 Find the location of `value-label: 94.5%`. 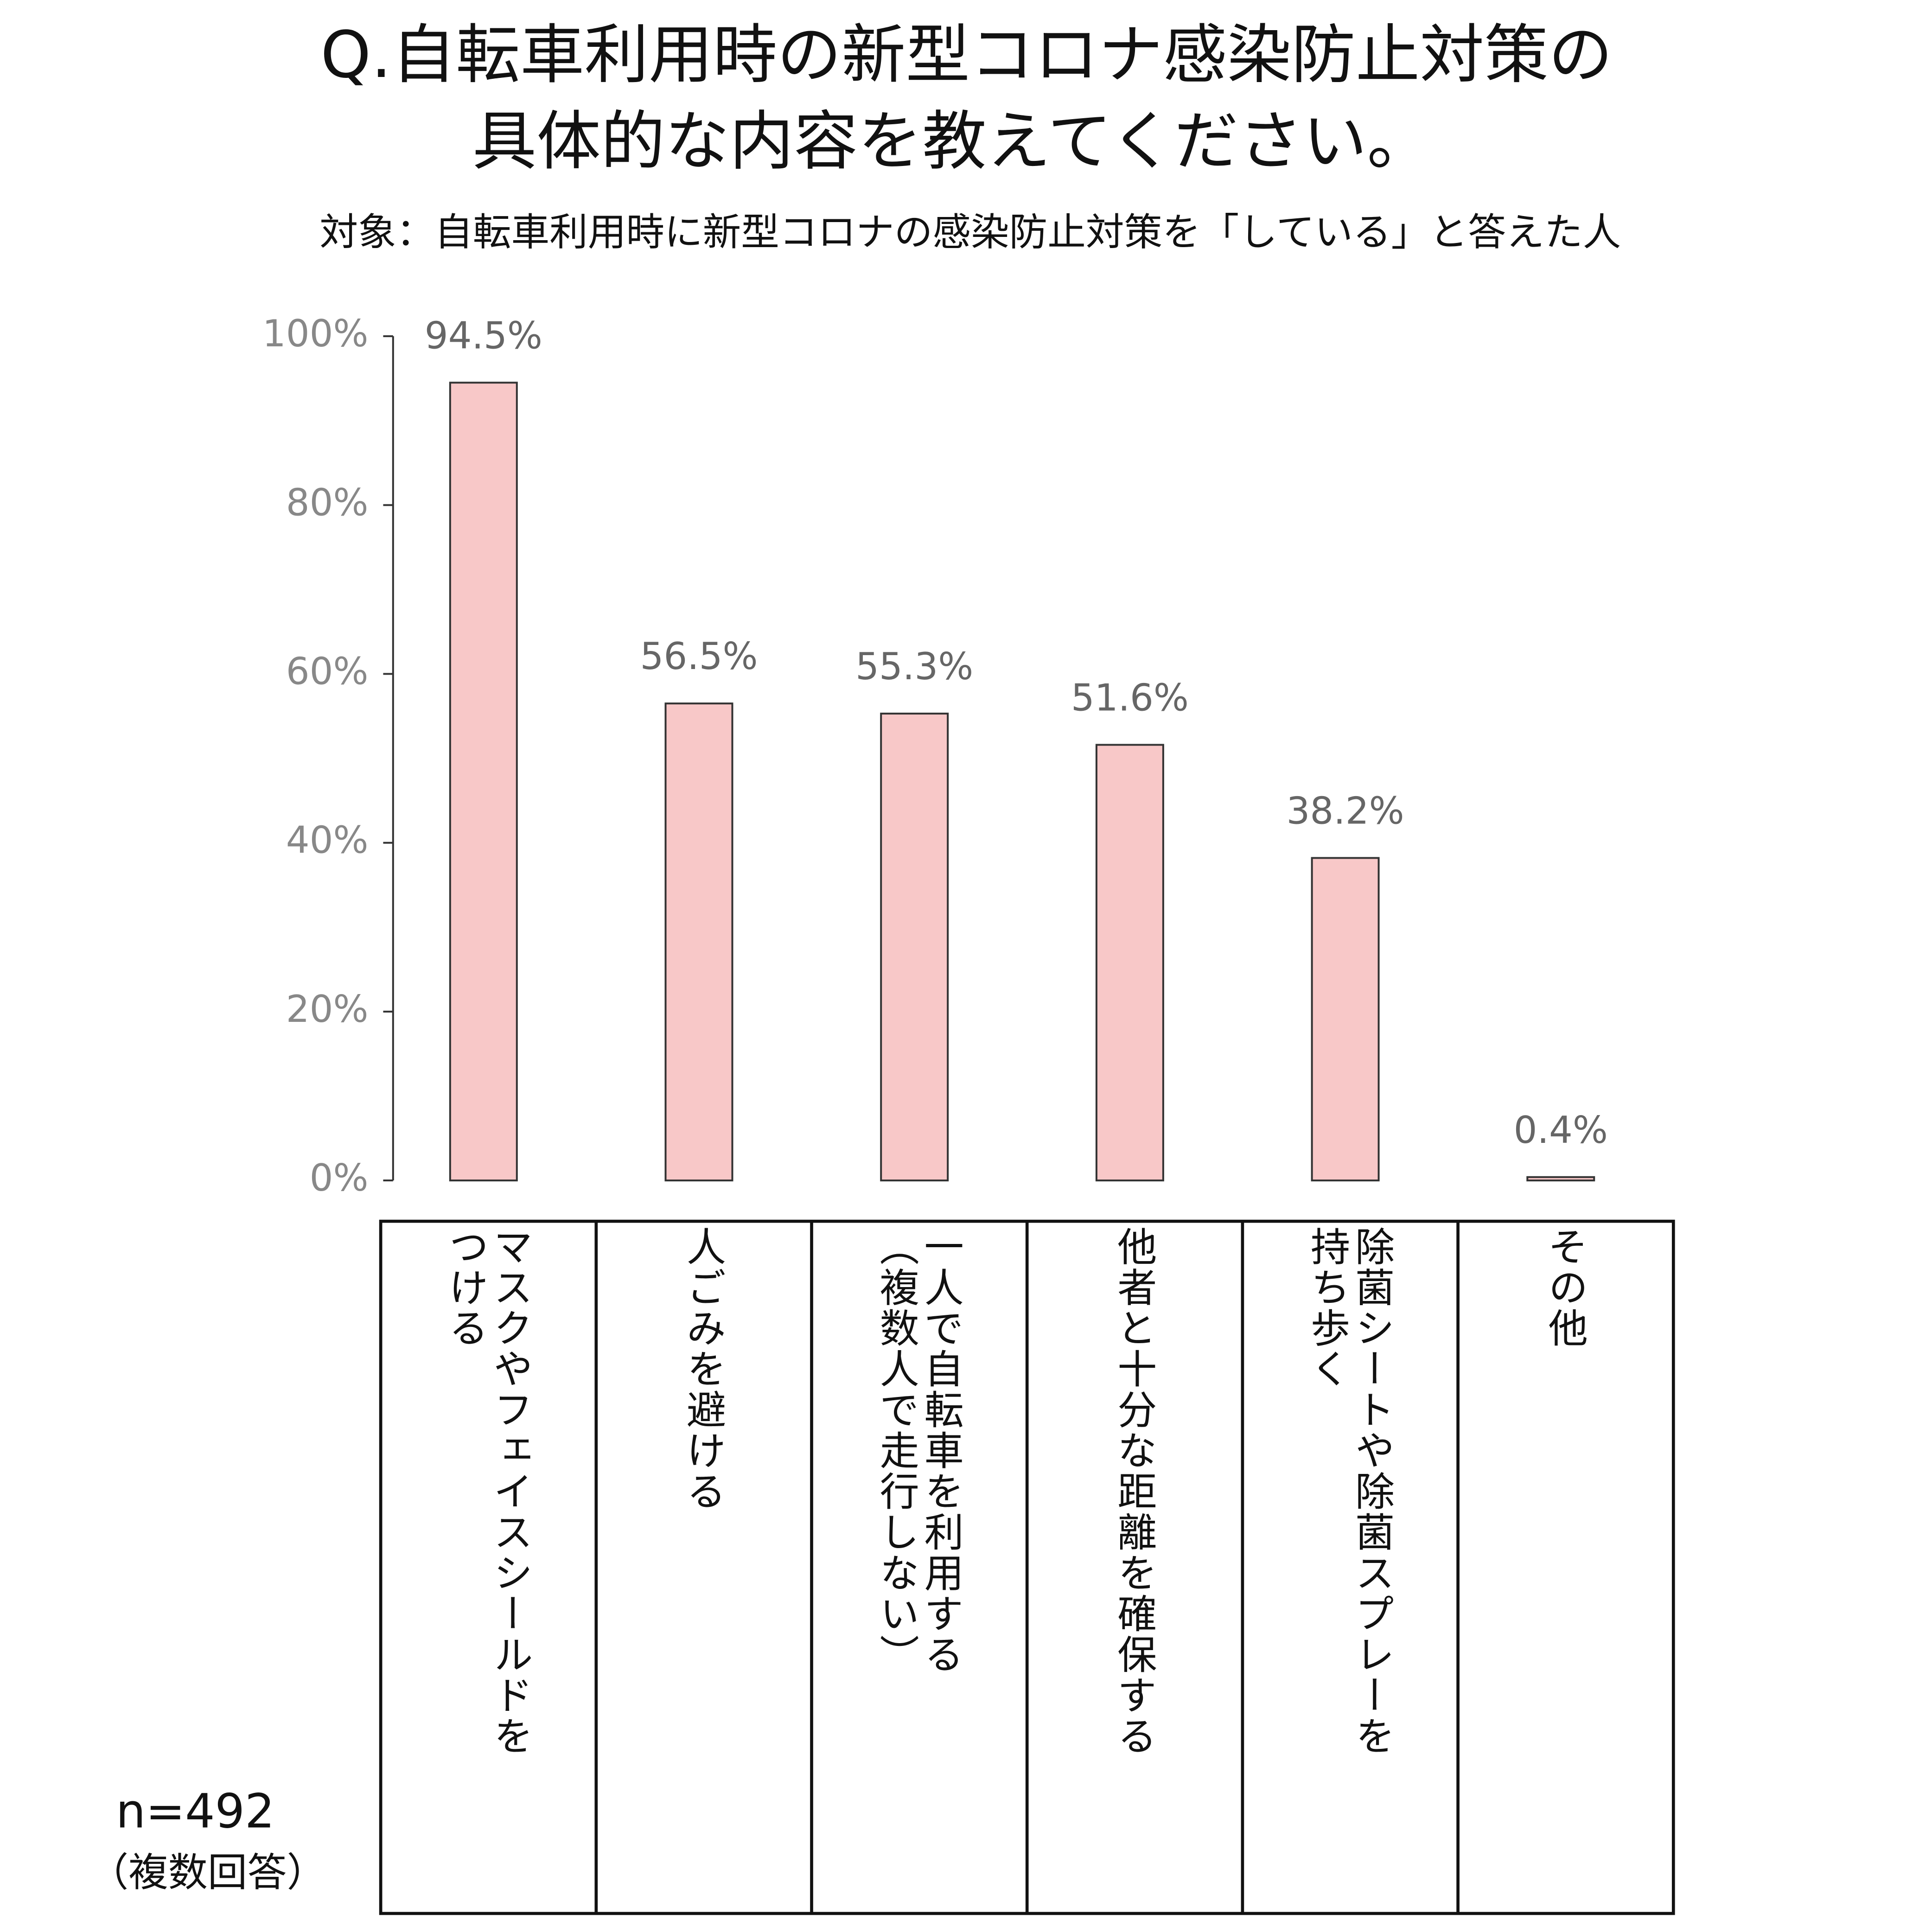

value-label: 94.5% is located at coordinates (483, 336).